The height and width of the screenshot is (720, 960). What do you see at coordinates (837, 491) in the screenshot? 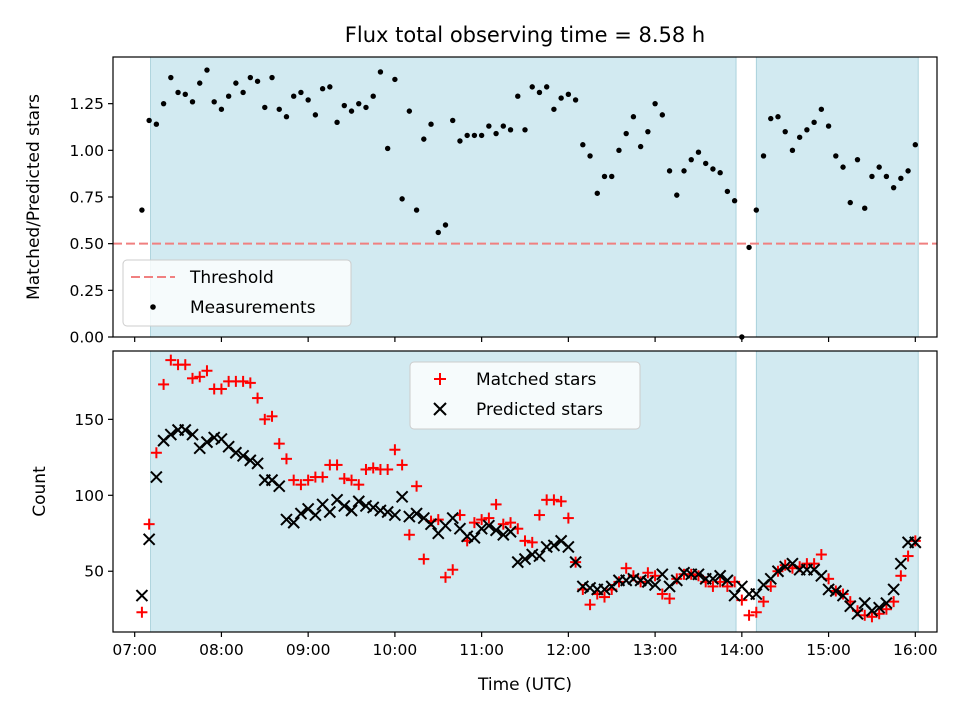
I see `observing-window-span` at bounding box center [837, 491].